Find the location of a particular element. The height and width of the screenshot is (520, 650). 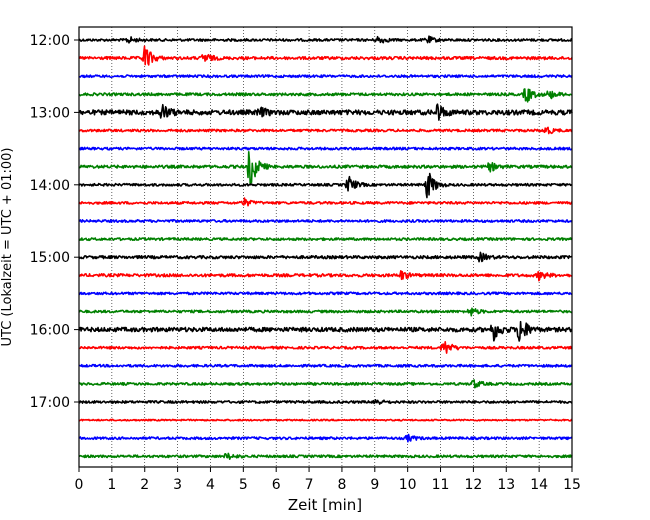

y-tick-label: 13:00 is located at coordinates (50, 113).